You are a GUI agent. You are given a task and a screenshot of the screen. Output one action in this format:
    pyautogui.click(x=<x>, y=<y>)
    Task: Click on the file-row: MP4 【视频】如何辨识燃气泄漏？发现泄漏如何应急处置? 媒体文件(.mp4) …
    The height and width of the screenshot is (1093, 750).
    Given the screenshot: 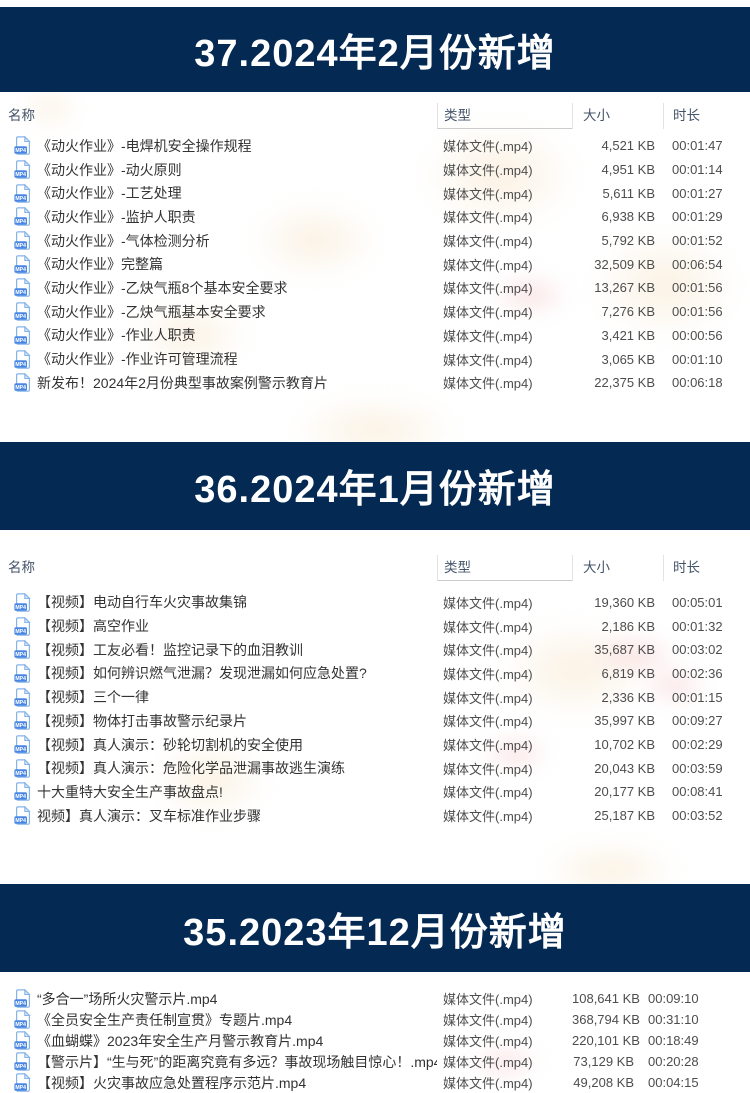 What is the action you would take?
    pyautogui.click(x=375, y=674)
    